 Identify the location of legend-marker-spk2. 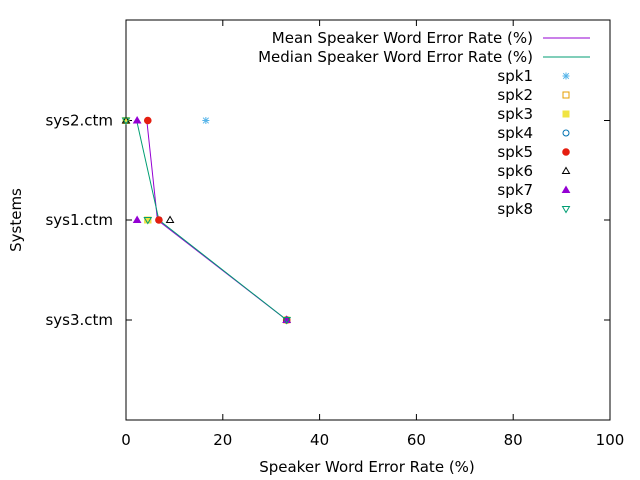
(566, 95).